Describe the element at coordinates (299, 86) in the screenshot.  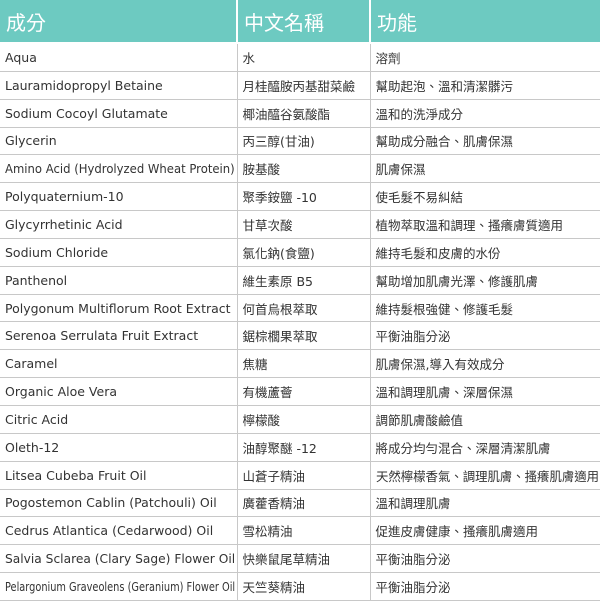
I see `cell-text: 月桂醯胺丙基甜菜鹼` at that location.